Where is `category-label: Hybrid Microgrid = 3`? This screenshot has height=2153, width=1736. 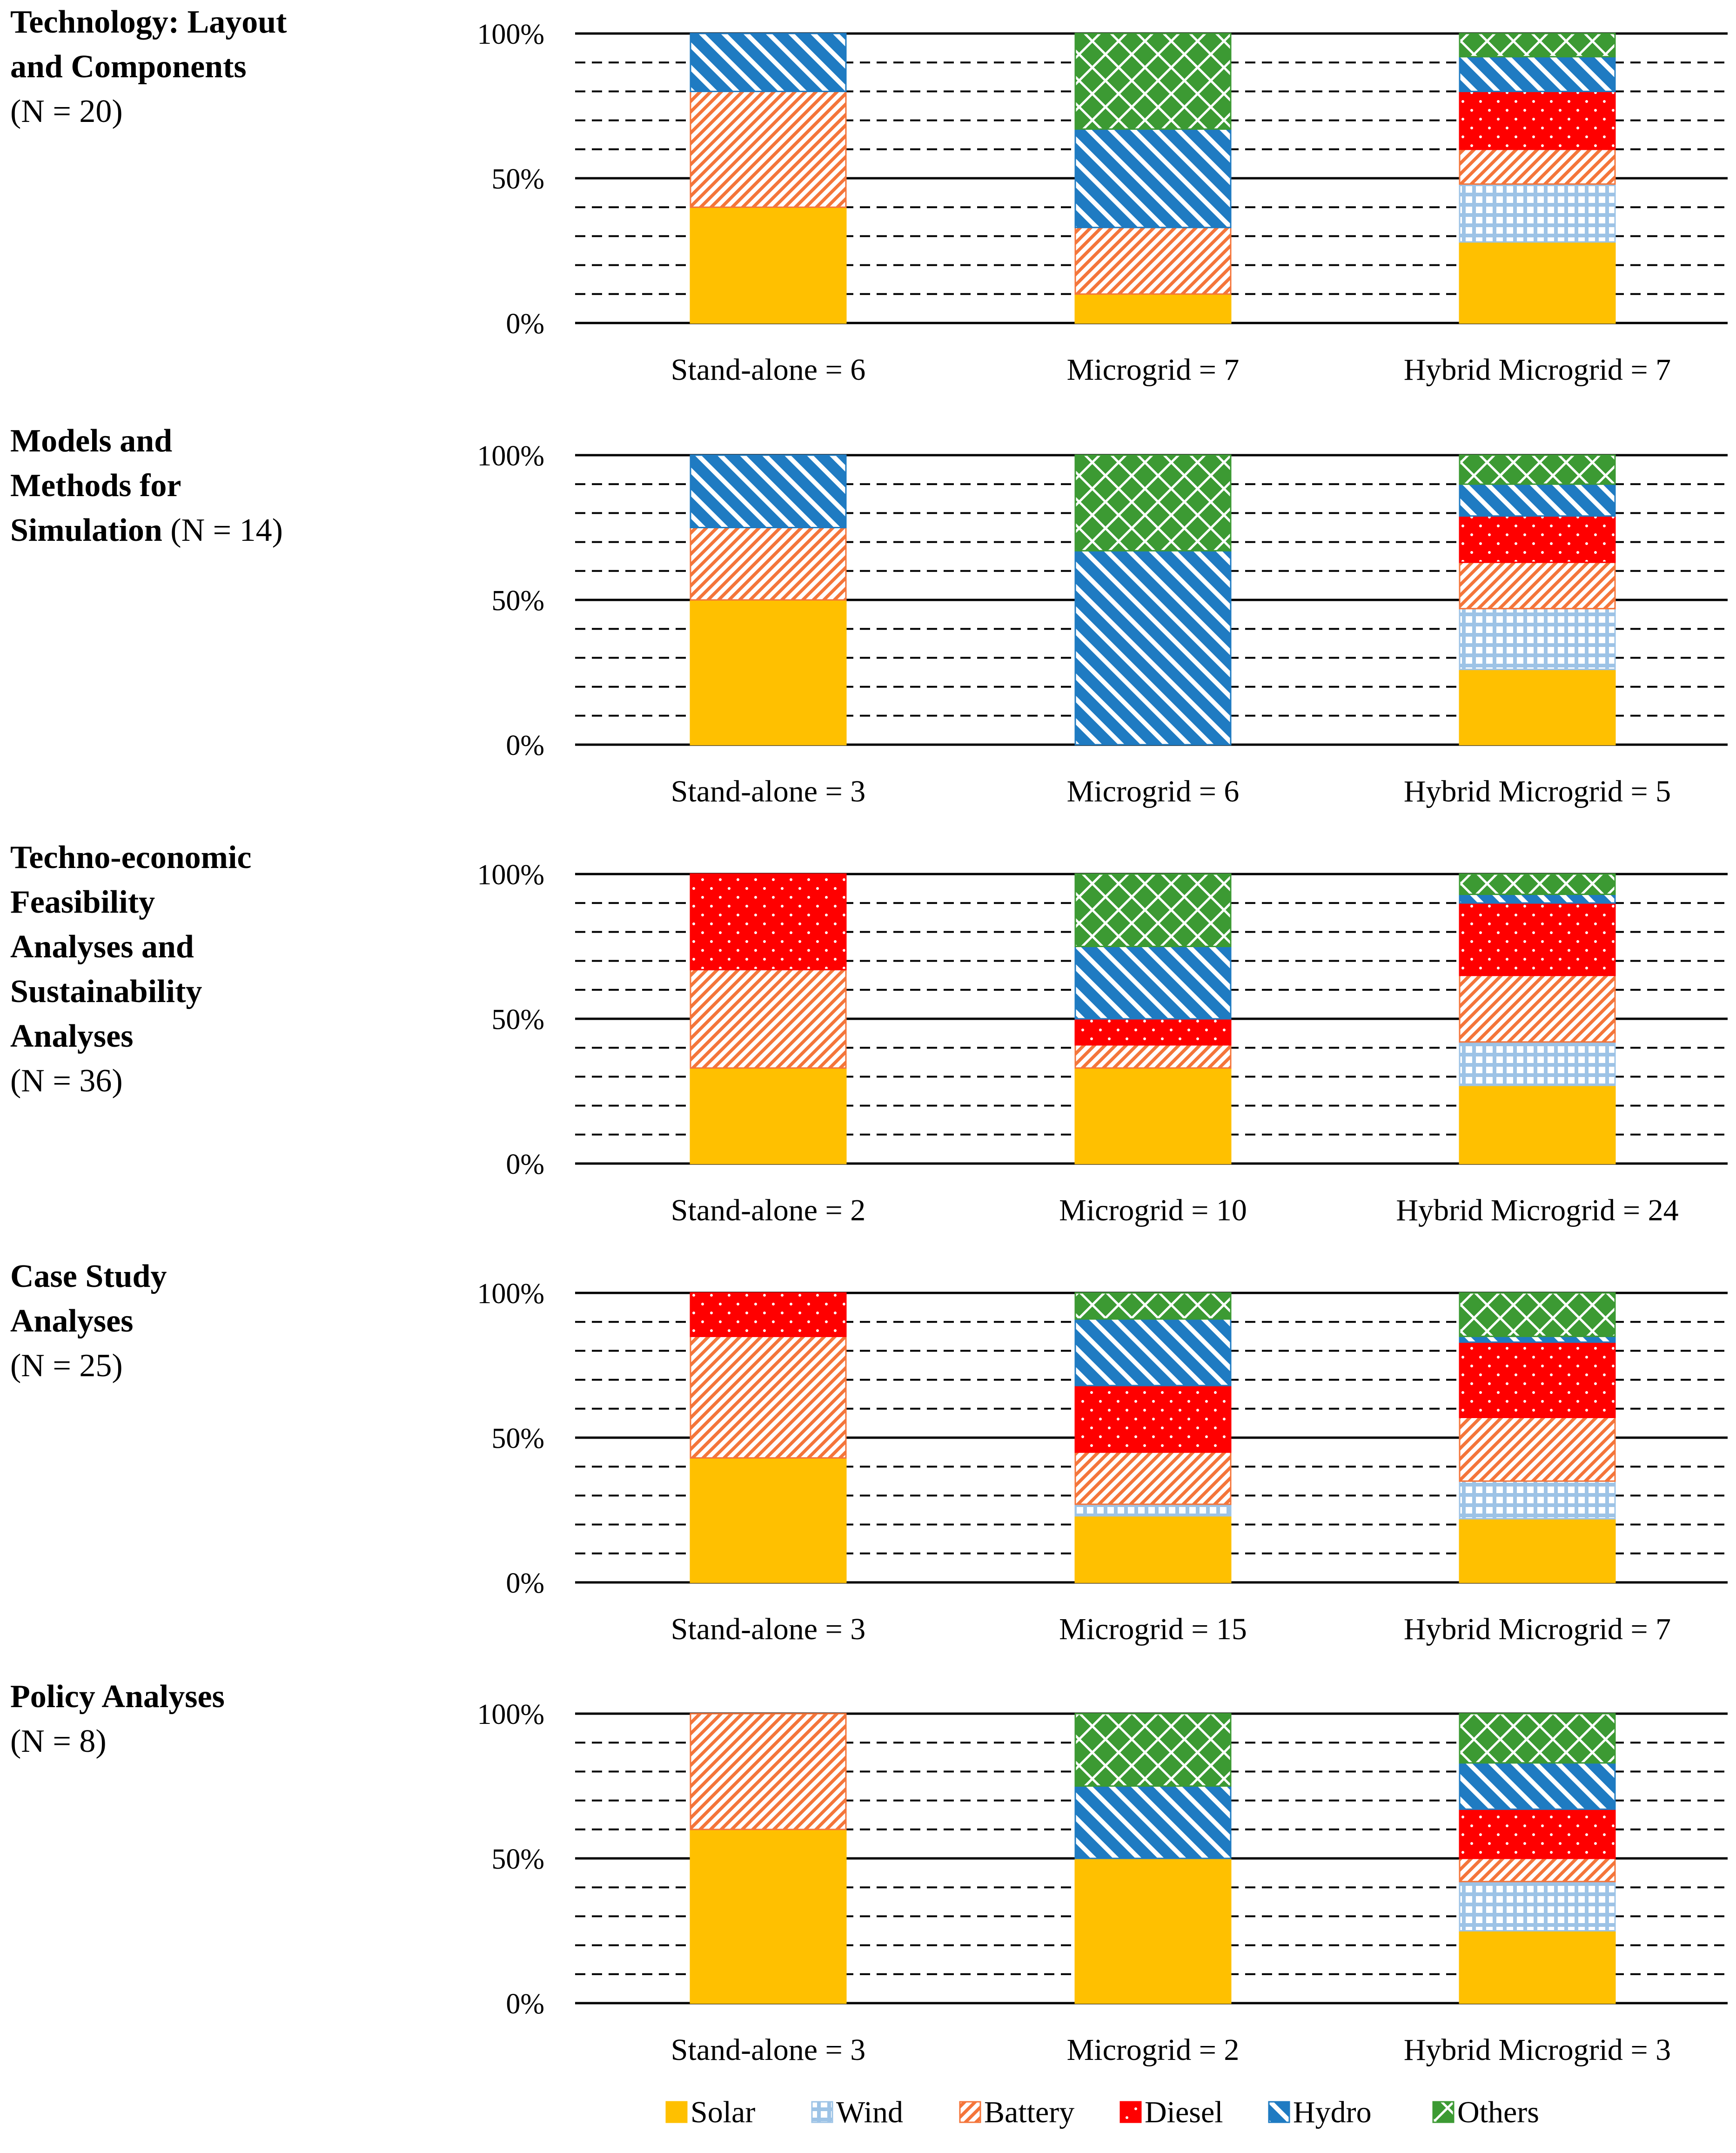 category-label: Hybrid Microgrid = 3 is located at coordinates (1538, 2050).